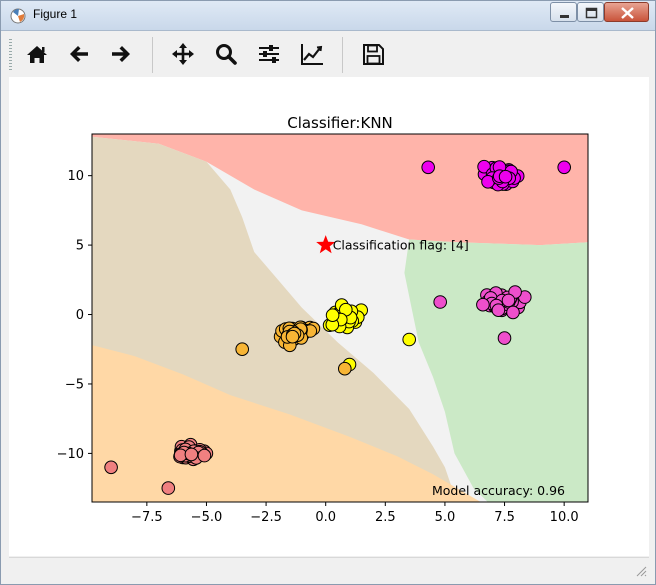  What do you see at coordinates (326, 244) in the screenshot?
I see `classification-flag-star` at bounding box center [326, 244].